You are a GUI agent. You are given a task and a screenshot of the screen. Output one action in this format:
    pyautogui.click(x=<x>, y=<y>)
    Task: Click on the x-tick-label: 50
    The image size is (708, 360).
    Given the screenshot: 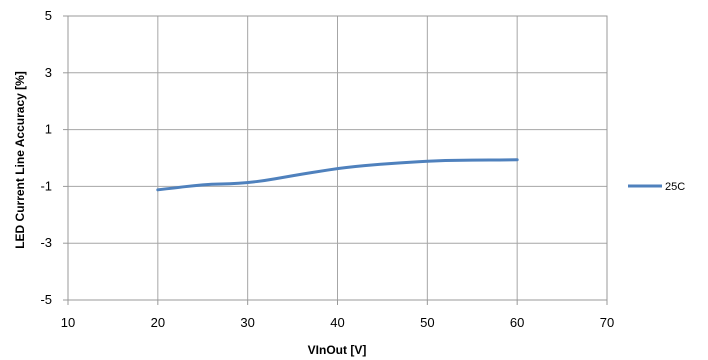 What is the action you would take?
    pyautogui.click(x=427, y=322)
    